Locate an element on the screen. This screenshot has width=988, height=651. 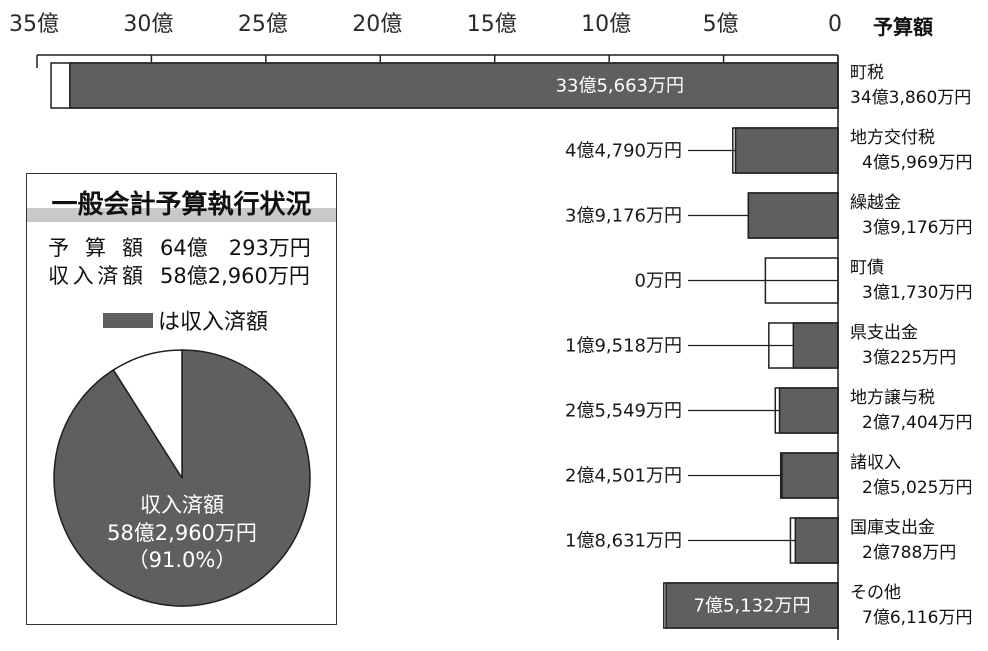
budget-value-label: 3億9,176万円 is located at coordinates (917, 228).